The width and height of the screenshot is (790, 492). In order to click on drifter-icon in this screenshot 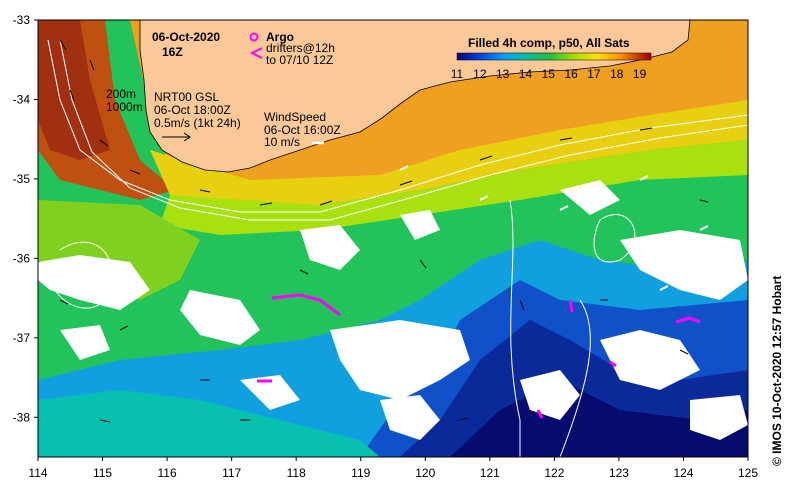, I will do `click(256, 53)`.